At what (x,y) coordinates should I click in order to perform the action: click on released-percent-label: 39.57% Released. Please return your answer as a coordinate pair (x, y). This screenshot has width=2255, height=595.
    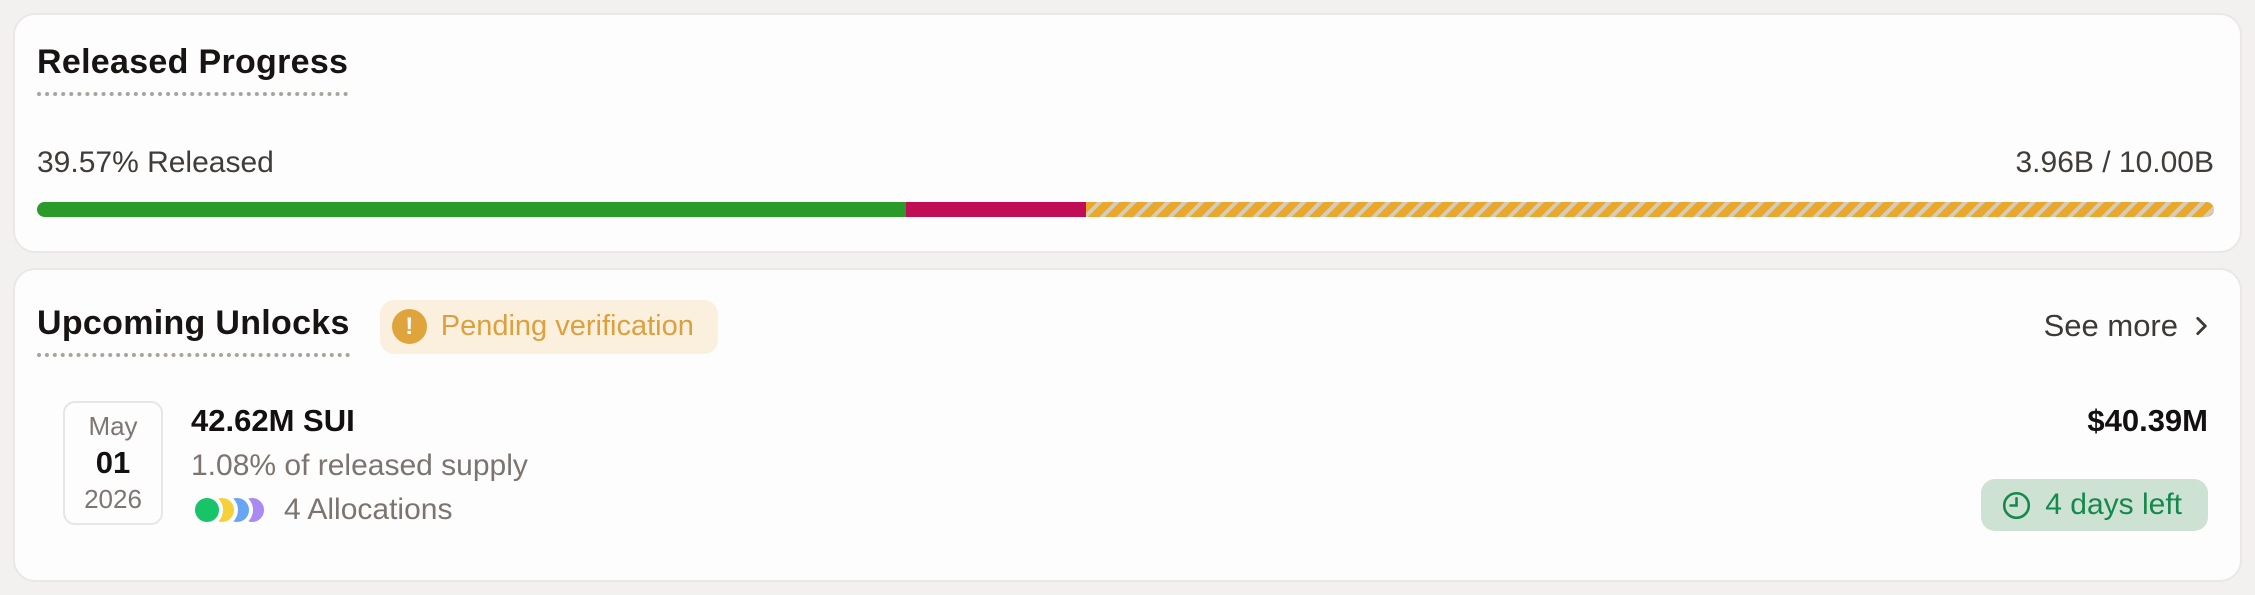
    Looking at the image, I should click on (155, 162).